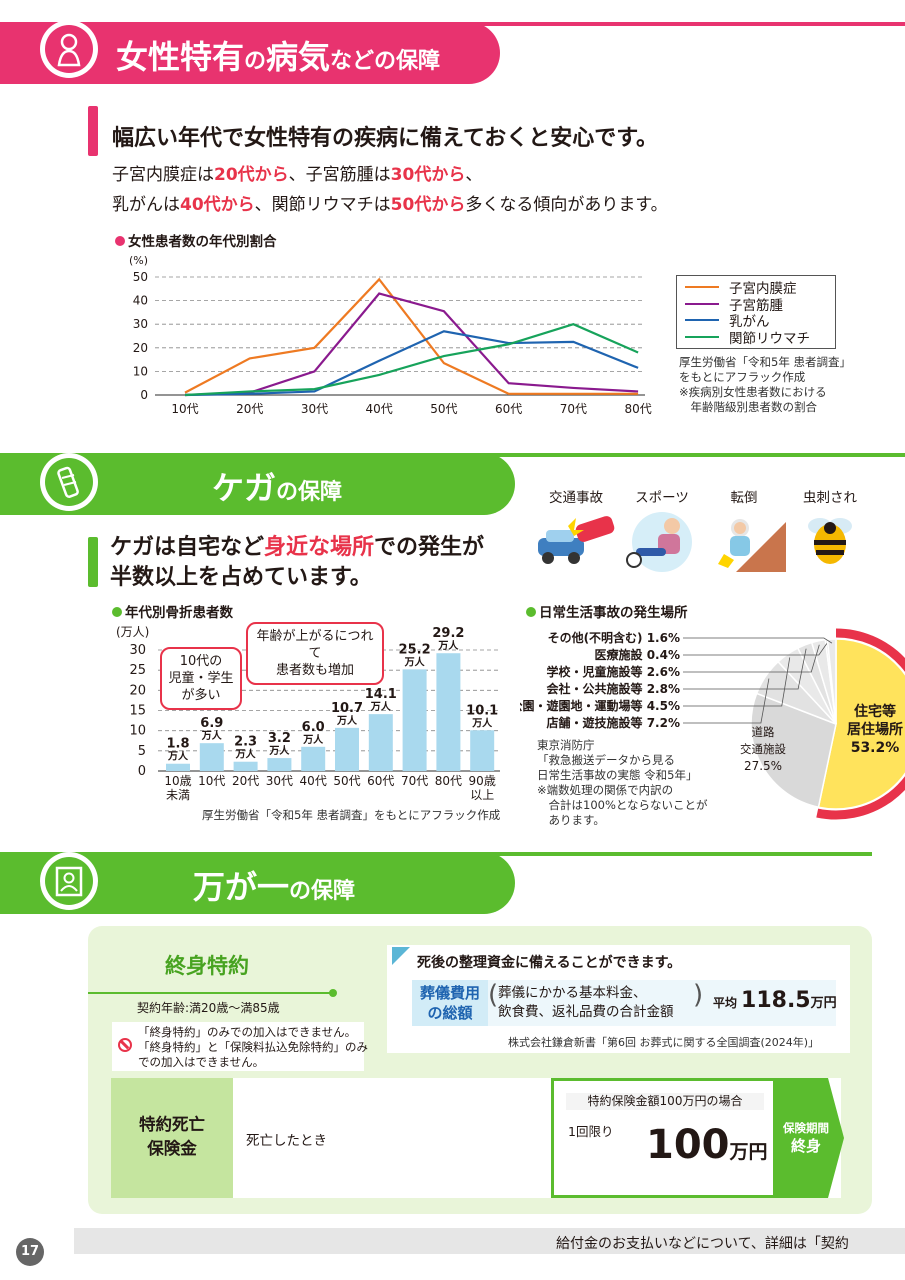 This screenshot has width=905, height=1280. Describe the element at coordinates (549, 963) in the screenshot. I see `funeral-card-title: 死後の整理資金に備えることができます。` at that location.